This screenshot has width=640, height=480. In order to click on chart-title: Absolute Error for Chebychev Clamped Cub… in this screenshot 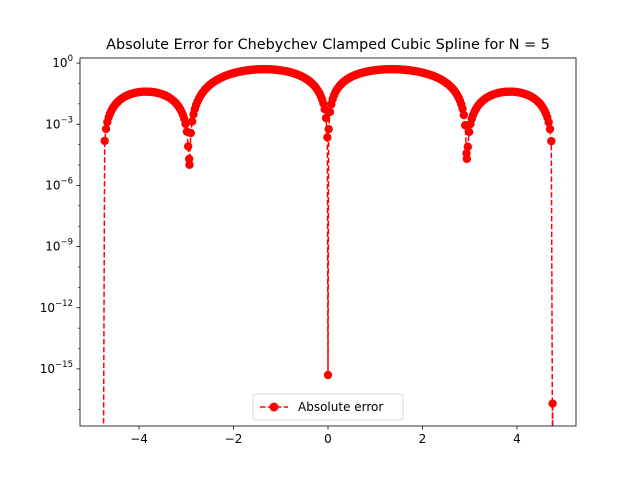, I will do `click(328, 45)`.